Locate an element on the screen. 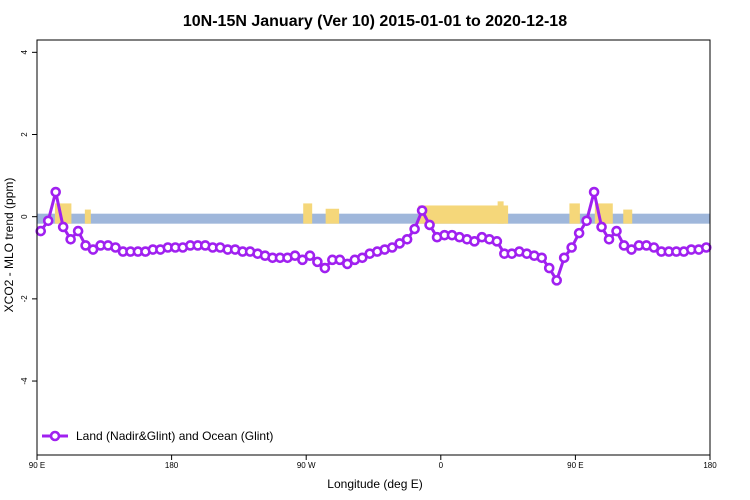  x-tick-label: 90 W is located at coordinates (306, 465).